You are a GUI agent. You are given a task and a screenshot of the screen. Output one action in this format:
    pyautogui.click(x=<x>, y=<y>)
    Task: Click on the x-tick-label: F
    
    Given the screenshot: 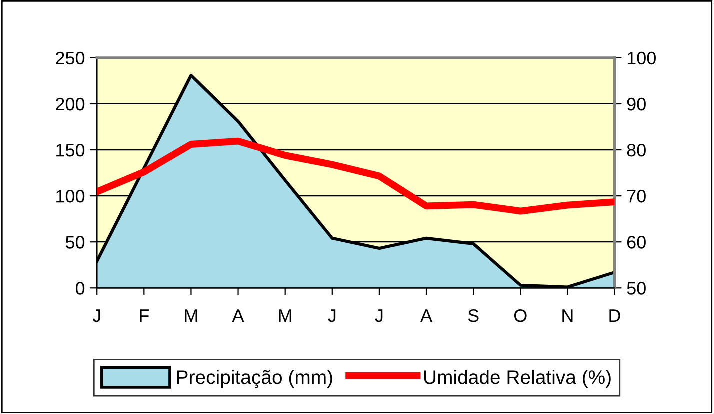 What is the action you would take?
    pyautogui.click(x=144, y=316)
    